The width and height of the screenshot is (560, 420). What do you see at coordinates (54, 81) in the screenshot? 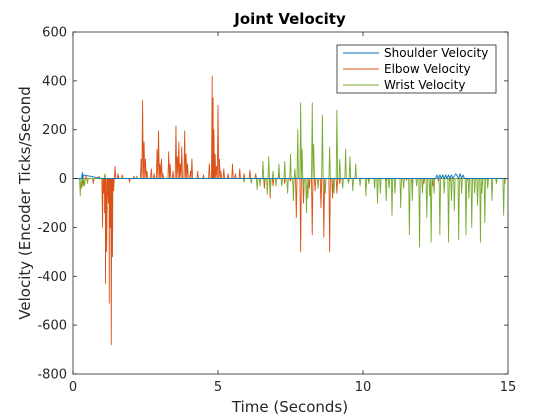
I see `y-tick-label: 400` at bounding box center [54, 81].